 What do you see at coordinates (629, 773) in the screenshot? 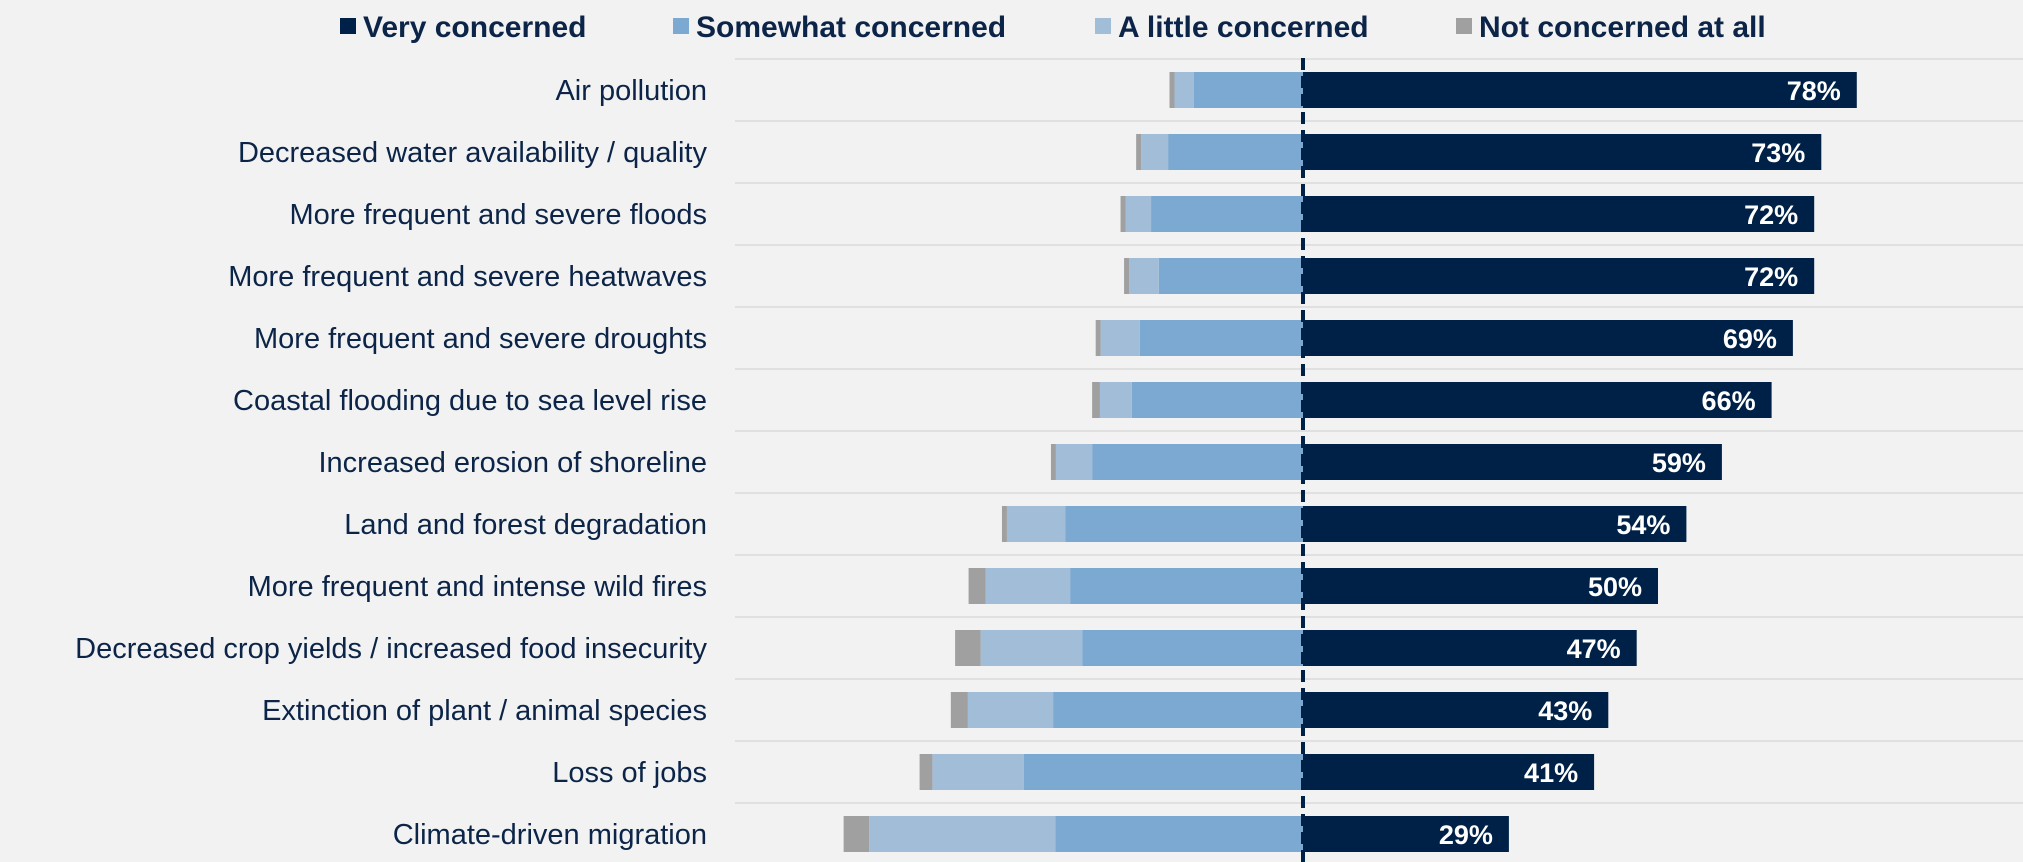
I see `category-label: Loss of jobs` at bounding box center [629, 773].